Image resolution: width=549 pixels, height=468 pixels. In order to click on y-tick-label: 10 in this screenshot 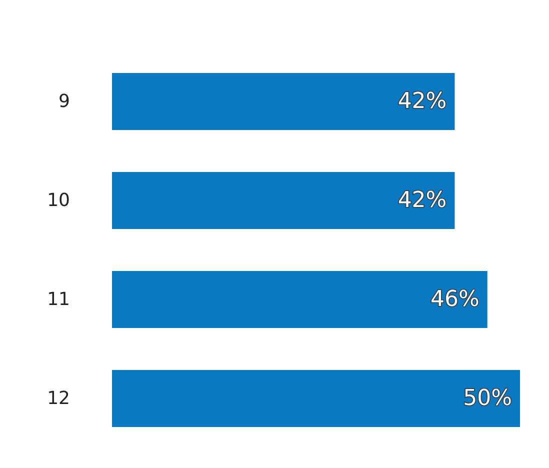, I will do `click(58, 200)`.